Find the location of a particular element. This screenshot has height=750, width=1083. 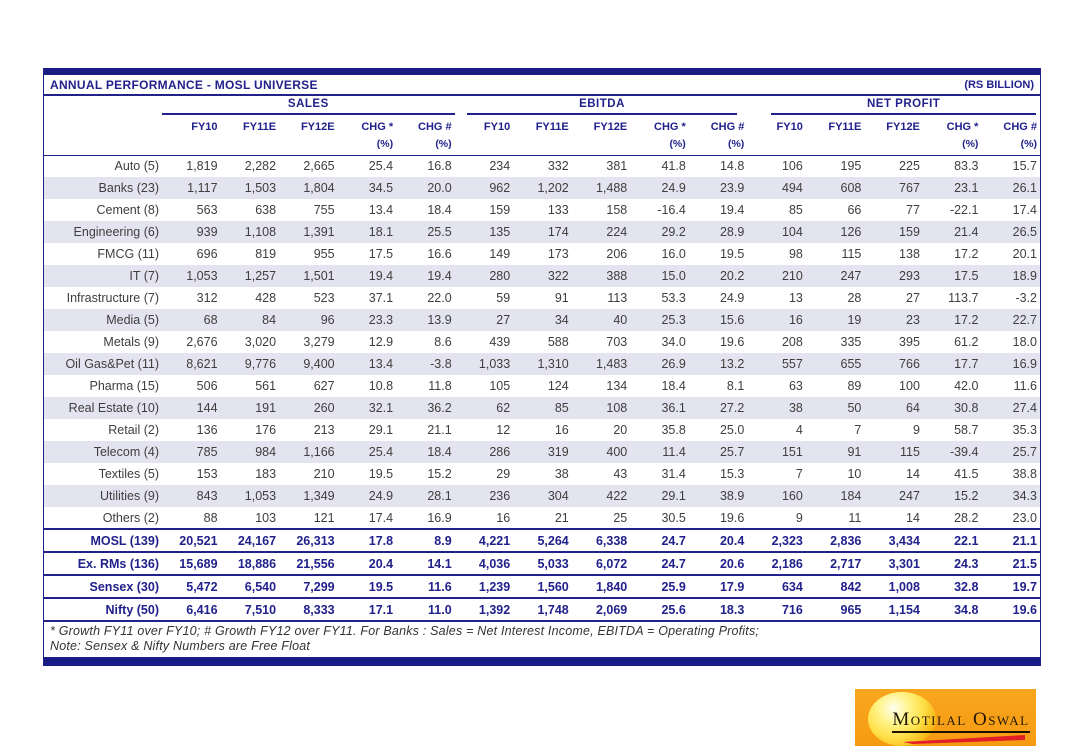

cell-ebitda-fy10: 59 is located at coordinates (503, 298).